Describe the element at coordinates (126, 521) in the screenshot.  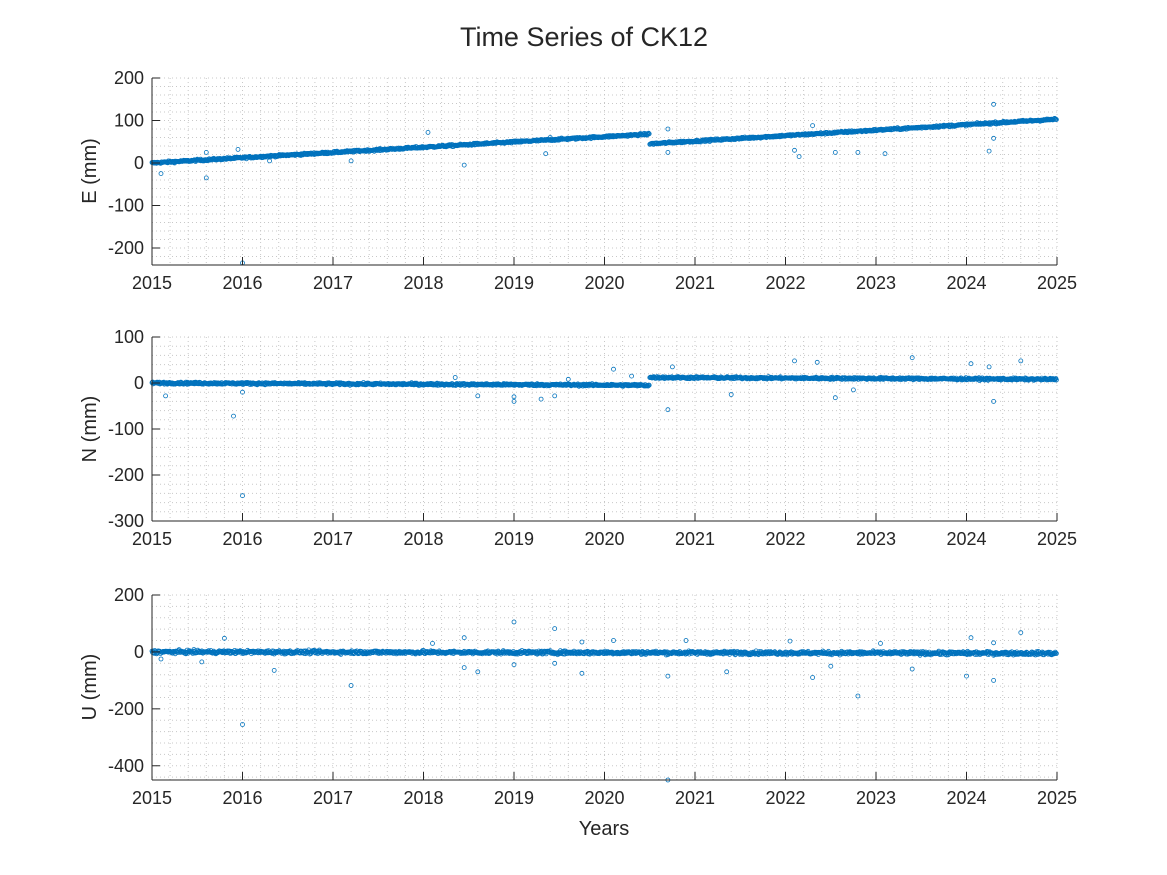
I see `y-tick-label: -300` at that location.